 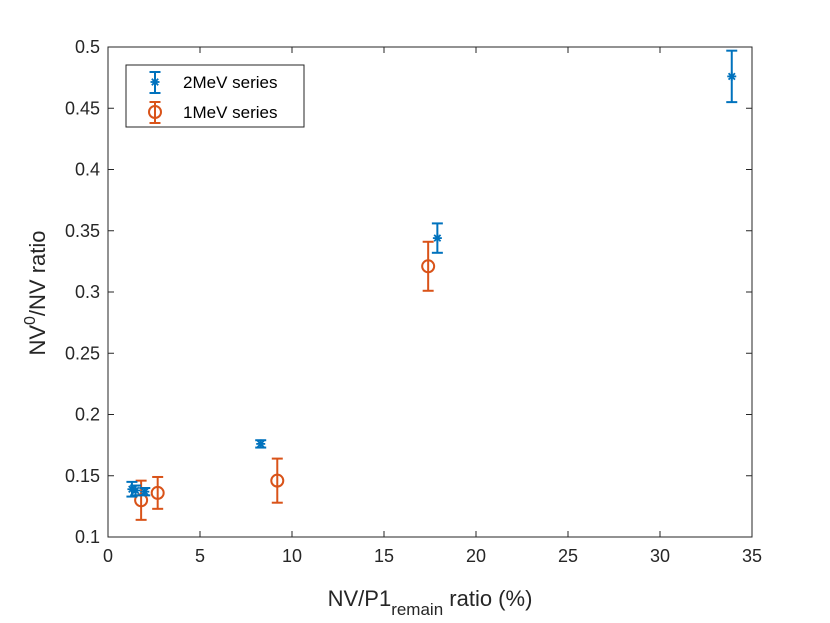 I want to click on y-axis-title-superscript: 0, so click(x=30, y=320).